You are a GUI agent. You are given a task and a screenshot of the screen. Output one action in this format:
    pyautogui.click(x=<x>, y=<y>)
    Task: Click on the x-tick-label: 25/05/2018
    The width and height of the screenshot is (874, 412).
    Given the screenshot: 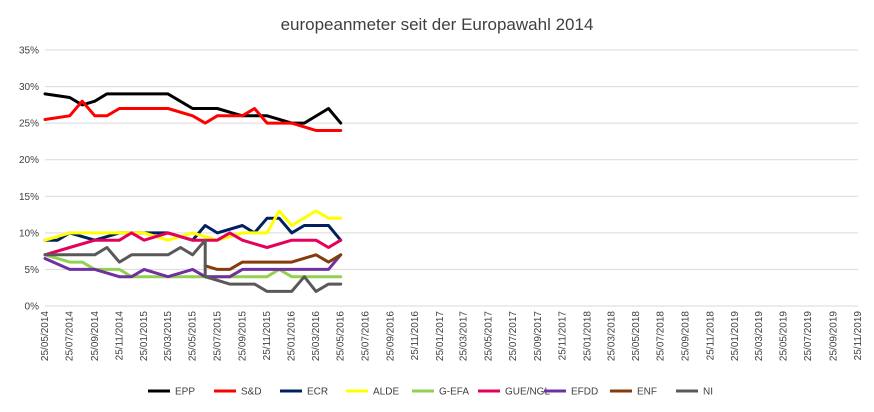 What is the action you would take?
    pyautogui.click(x=636, y=336)
    